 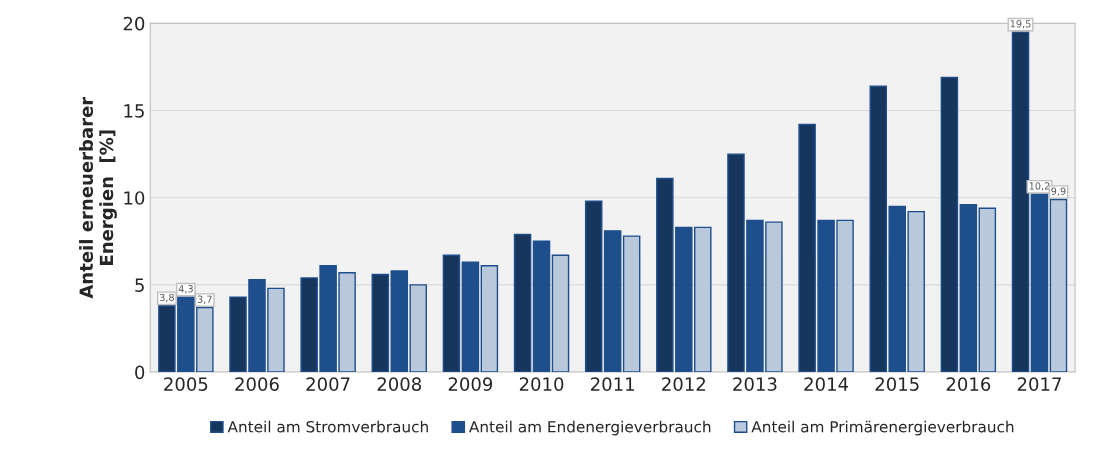 I want to click on x-tick-label: 2015, so click(x=897, y=384).